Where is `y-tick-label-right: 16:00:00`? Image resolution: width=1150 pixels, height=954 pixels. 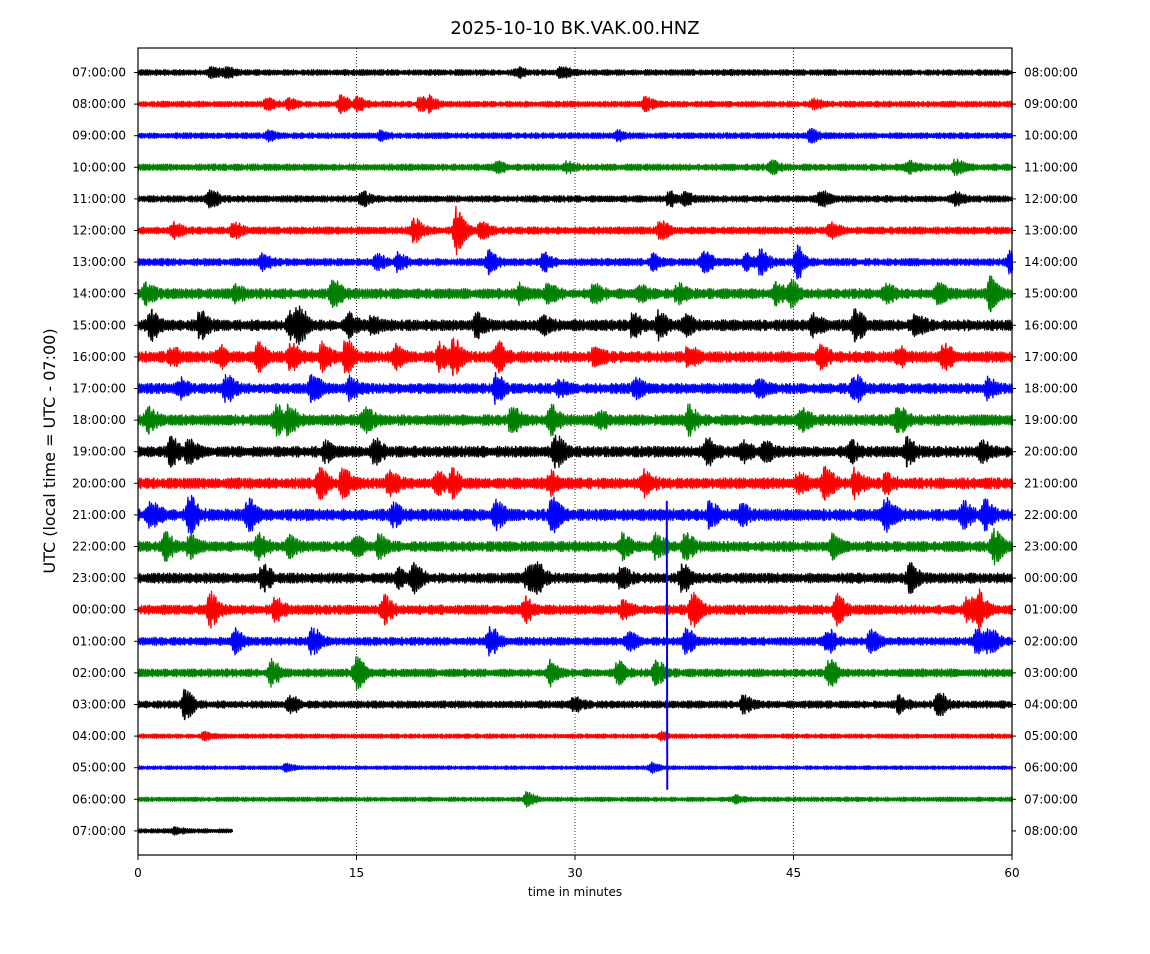 y-tick-label-right: 16:00:00 is located at coordinates (1051, 325).